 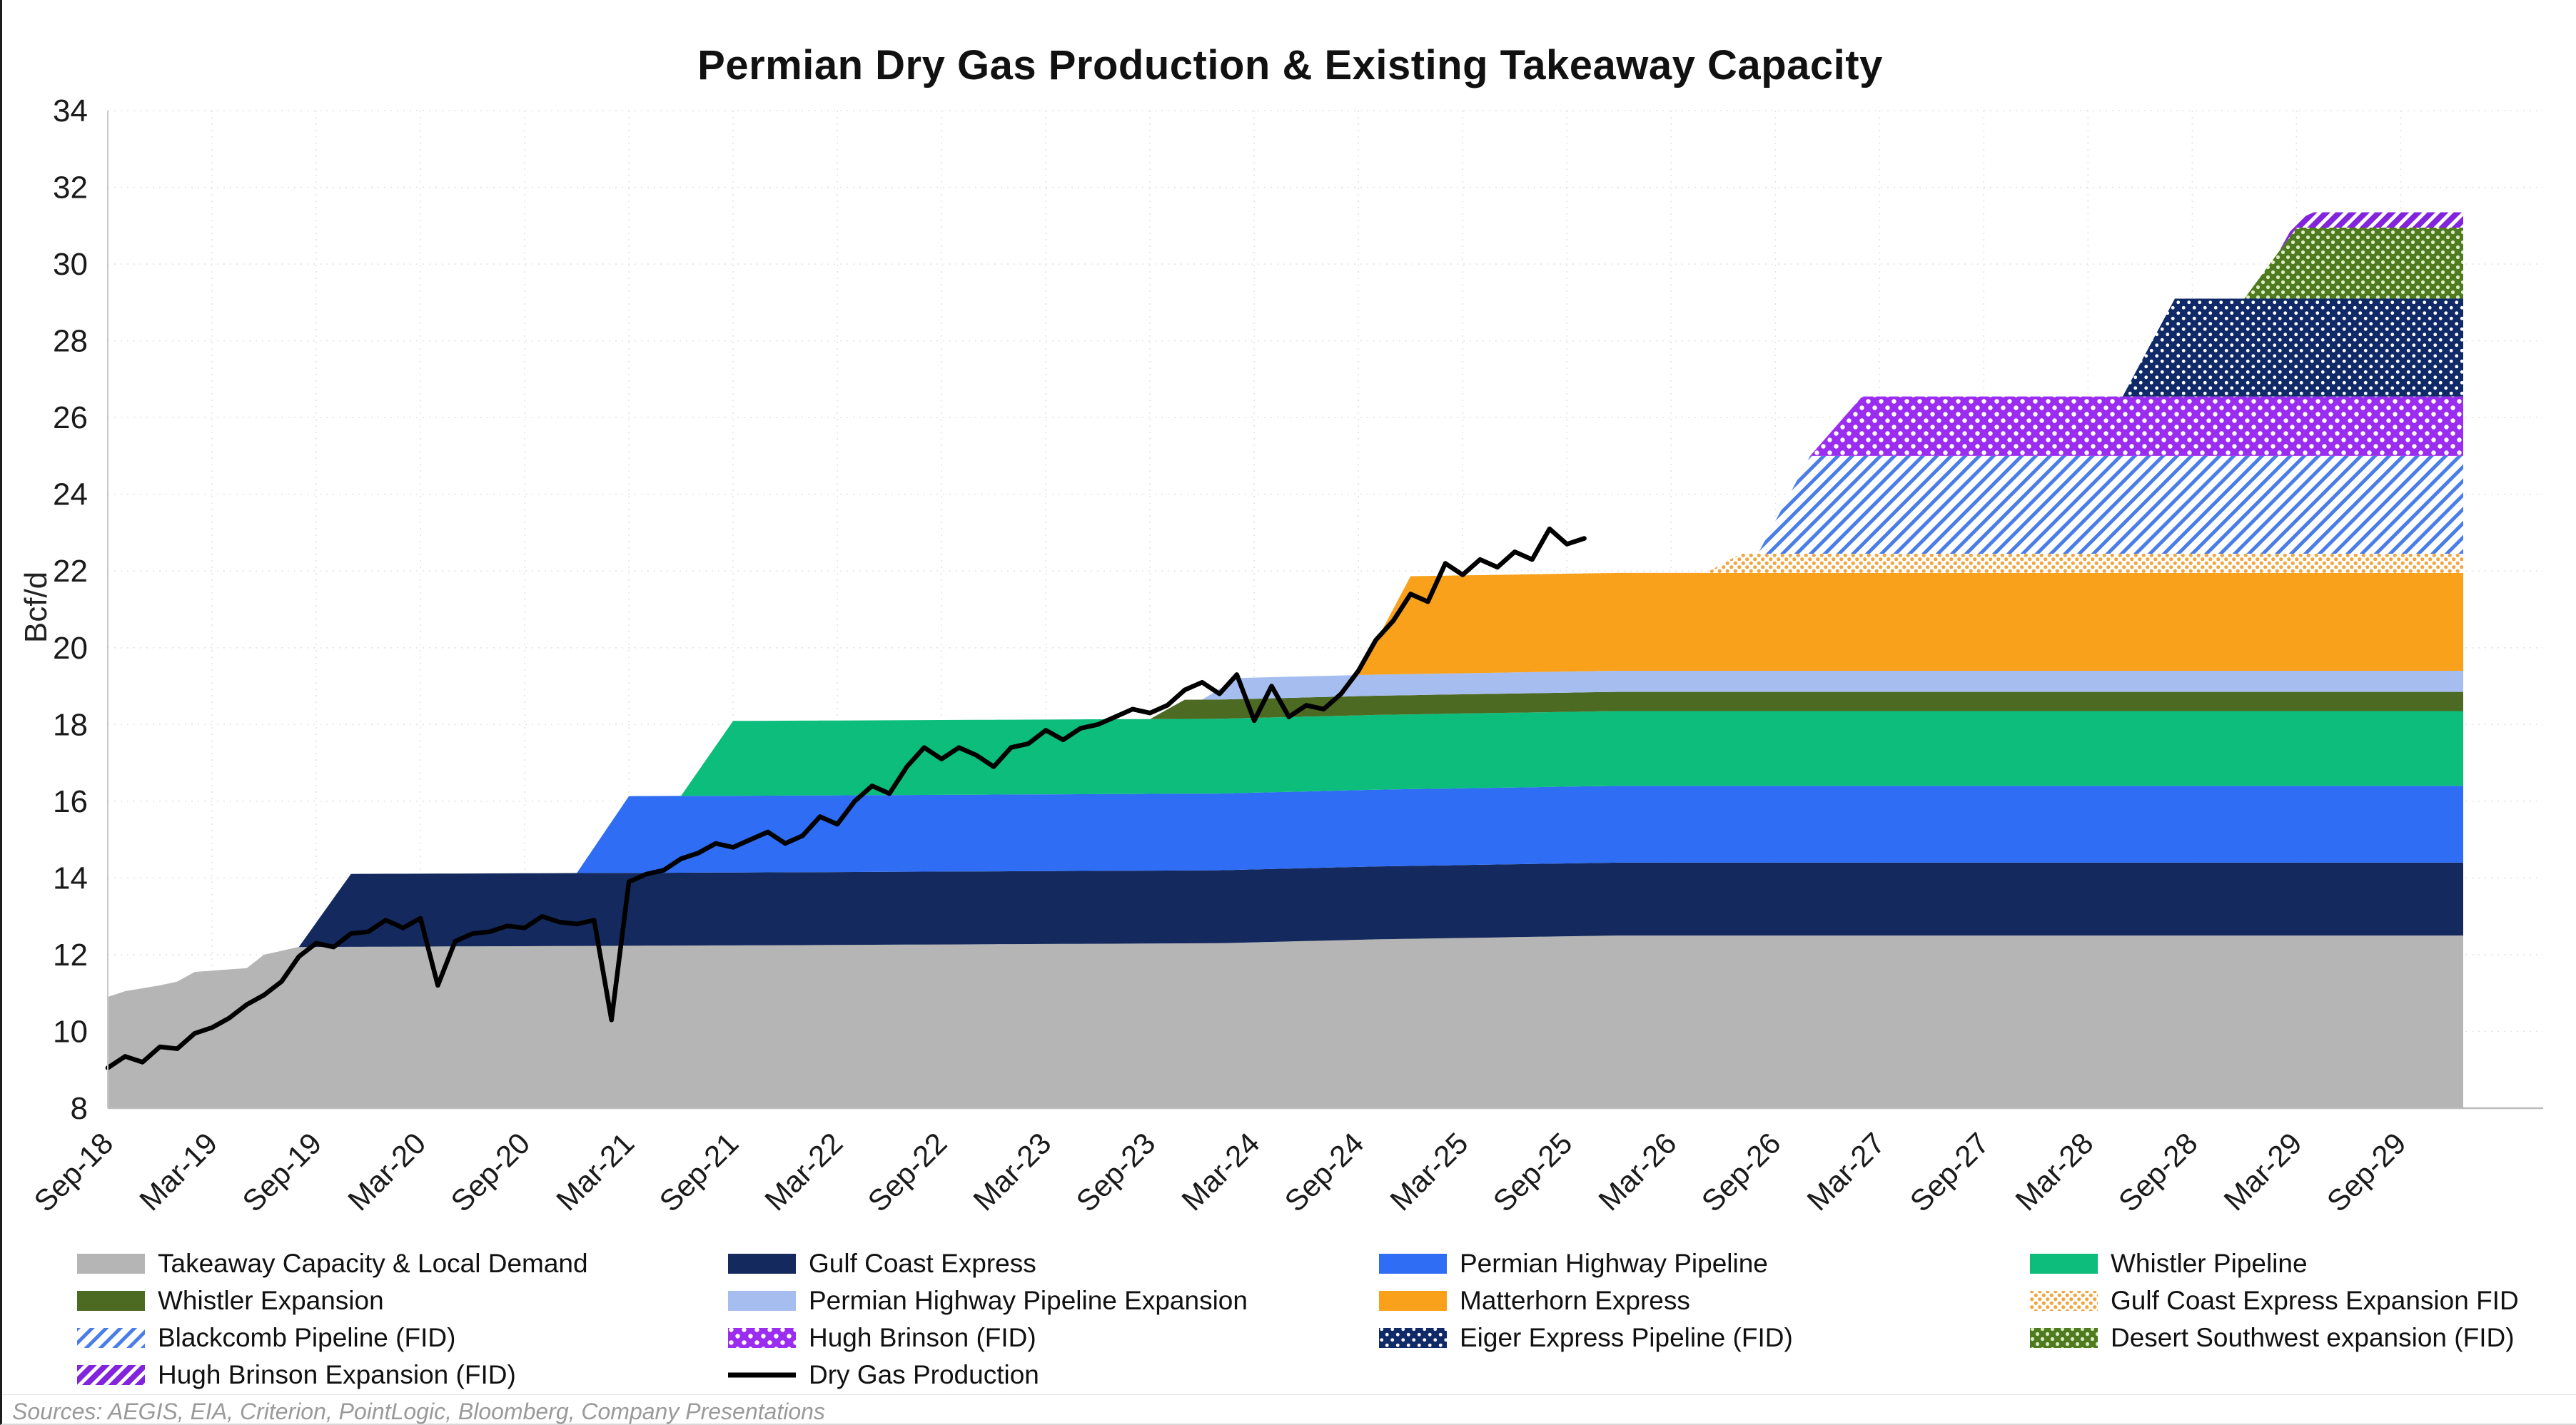 I want to click on legend-item-blackcomb-pipeline-fid: Blackcomb Pipeline (FID), so click(x=402, y=1338).